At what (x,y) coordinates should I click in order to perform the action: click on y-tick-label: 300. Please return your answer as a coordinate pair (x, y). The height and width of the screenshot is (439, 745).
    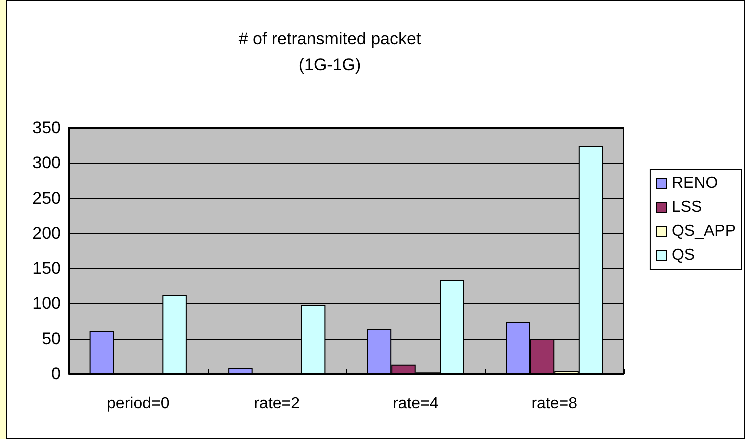
    Looking at the image, I should click on (46, 163).